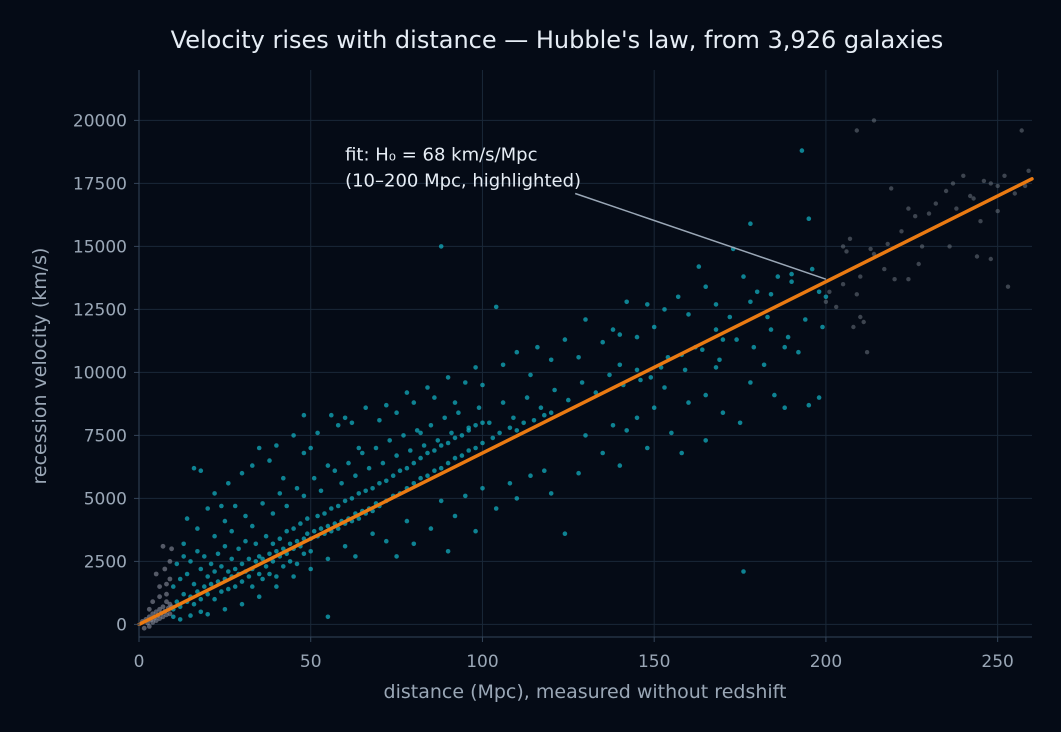  Describe the element at coordinates (700, 236) in the screenshot. I see `annotation-arrow` at that location.